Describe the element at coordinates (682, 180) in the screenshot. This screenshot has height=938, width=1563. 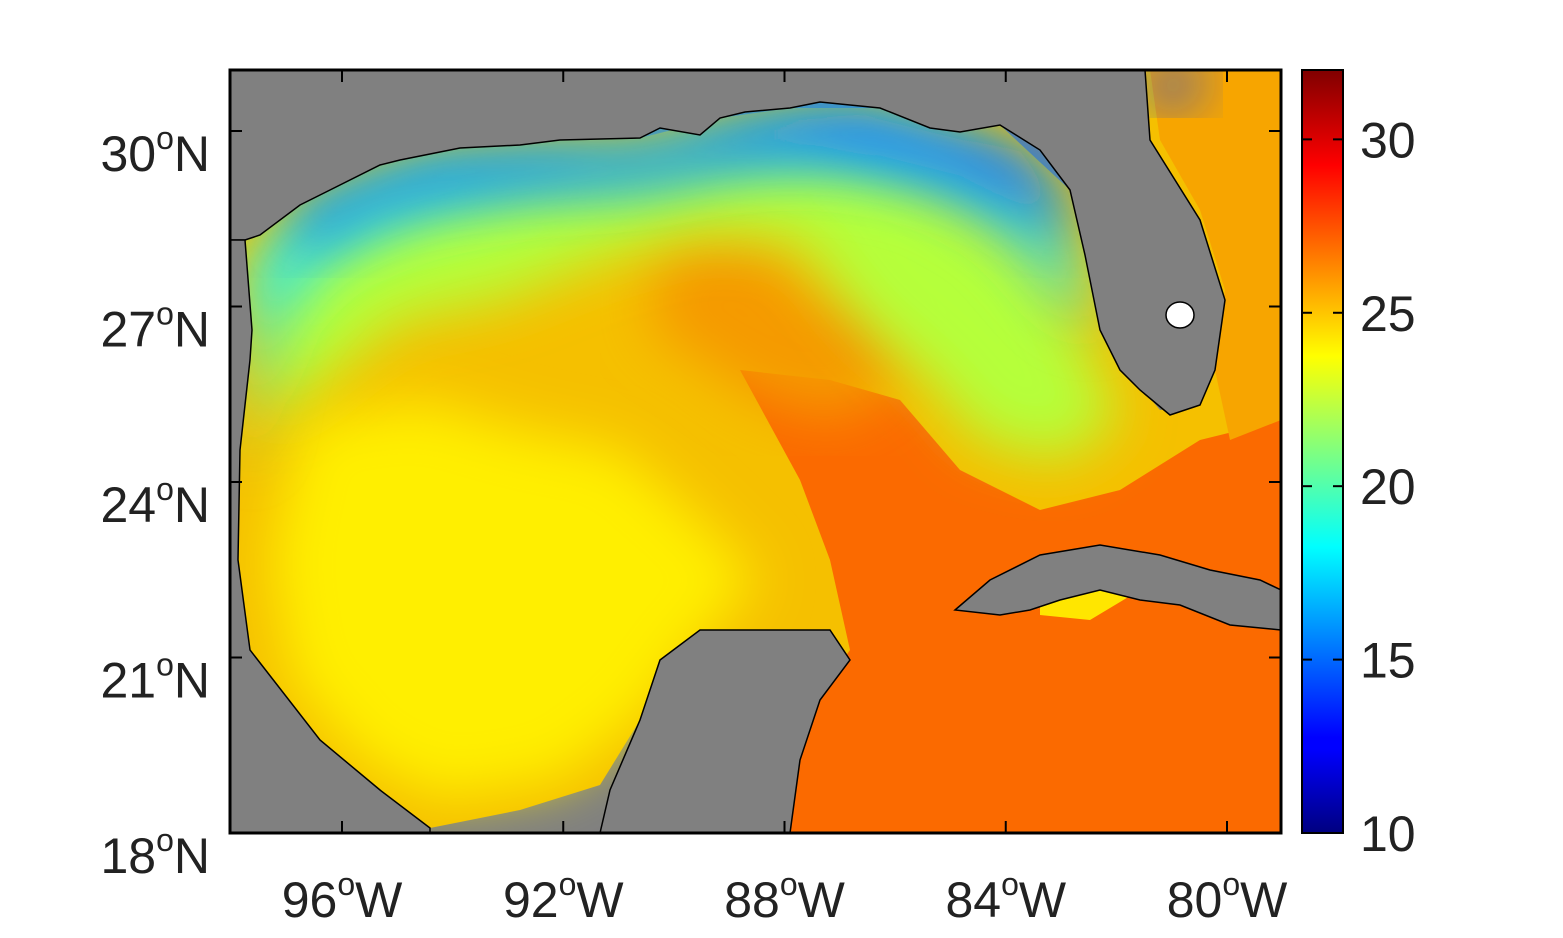
I see `nearshore-blue` at that location.